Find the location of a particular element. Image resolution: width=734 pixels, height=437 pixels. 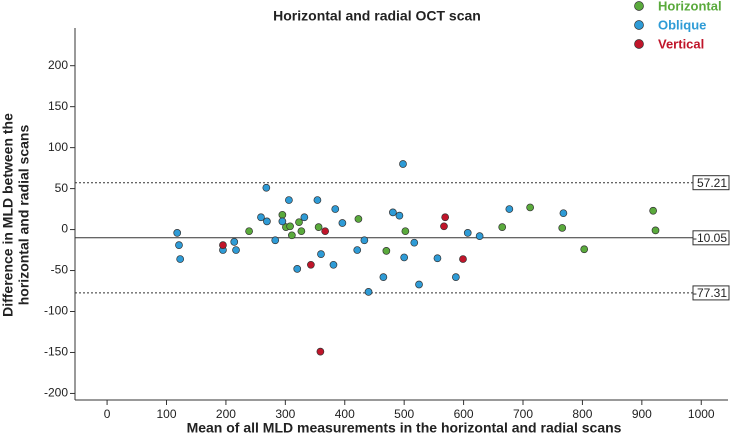

y-tick-label: -200 is located at coordinates (56, 393).